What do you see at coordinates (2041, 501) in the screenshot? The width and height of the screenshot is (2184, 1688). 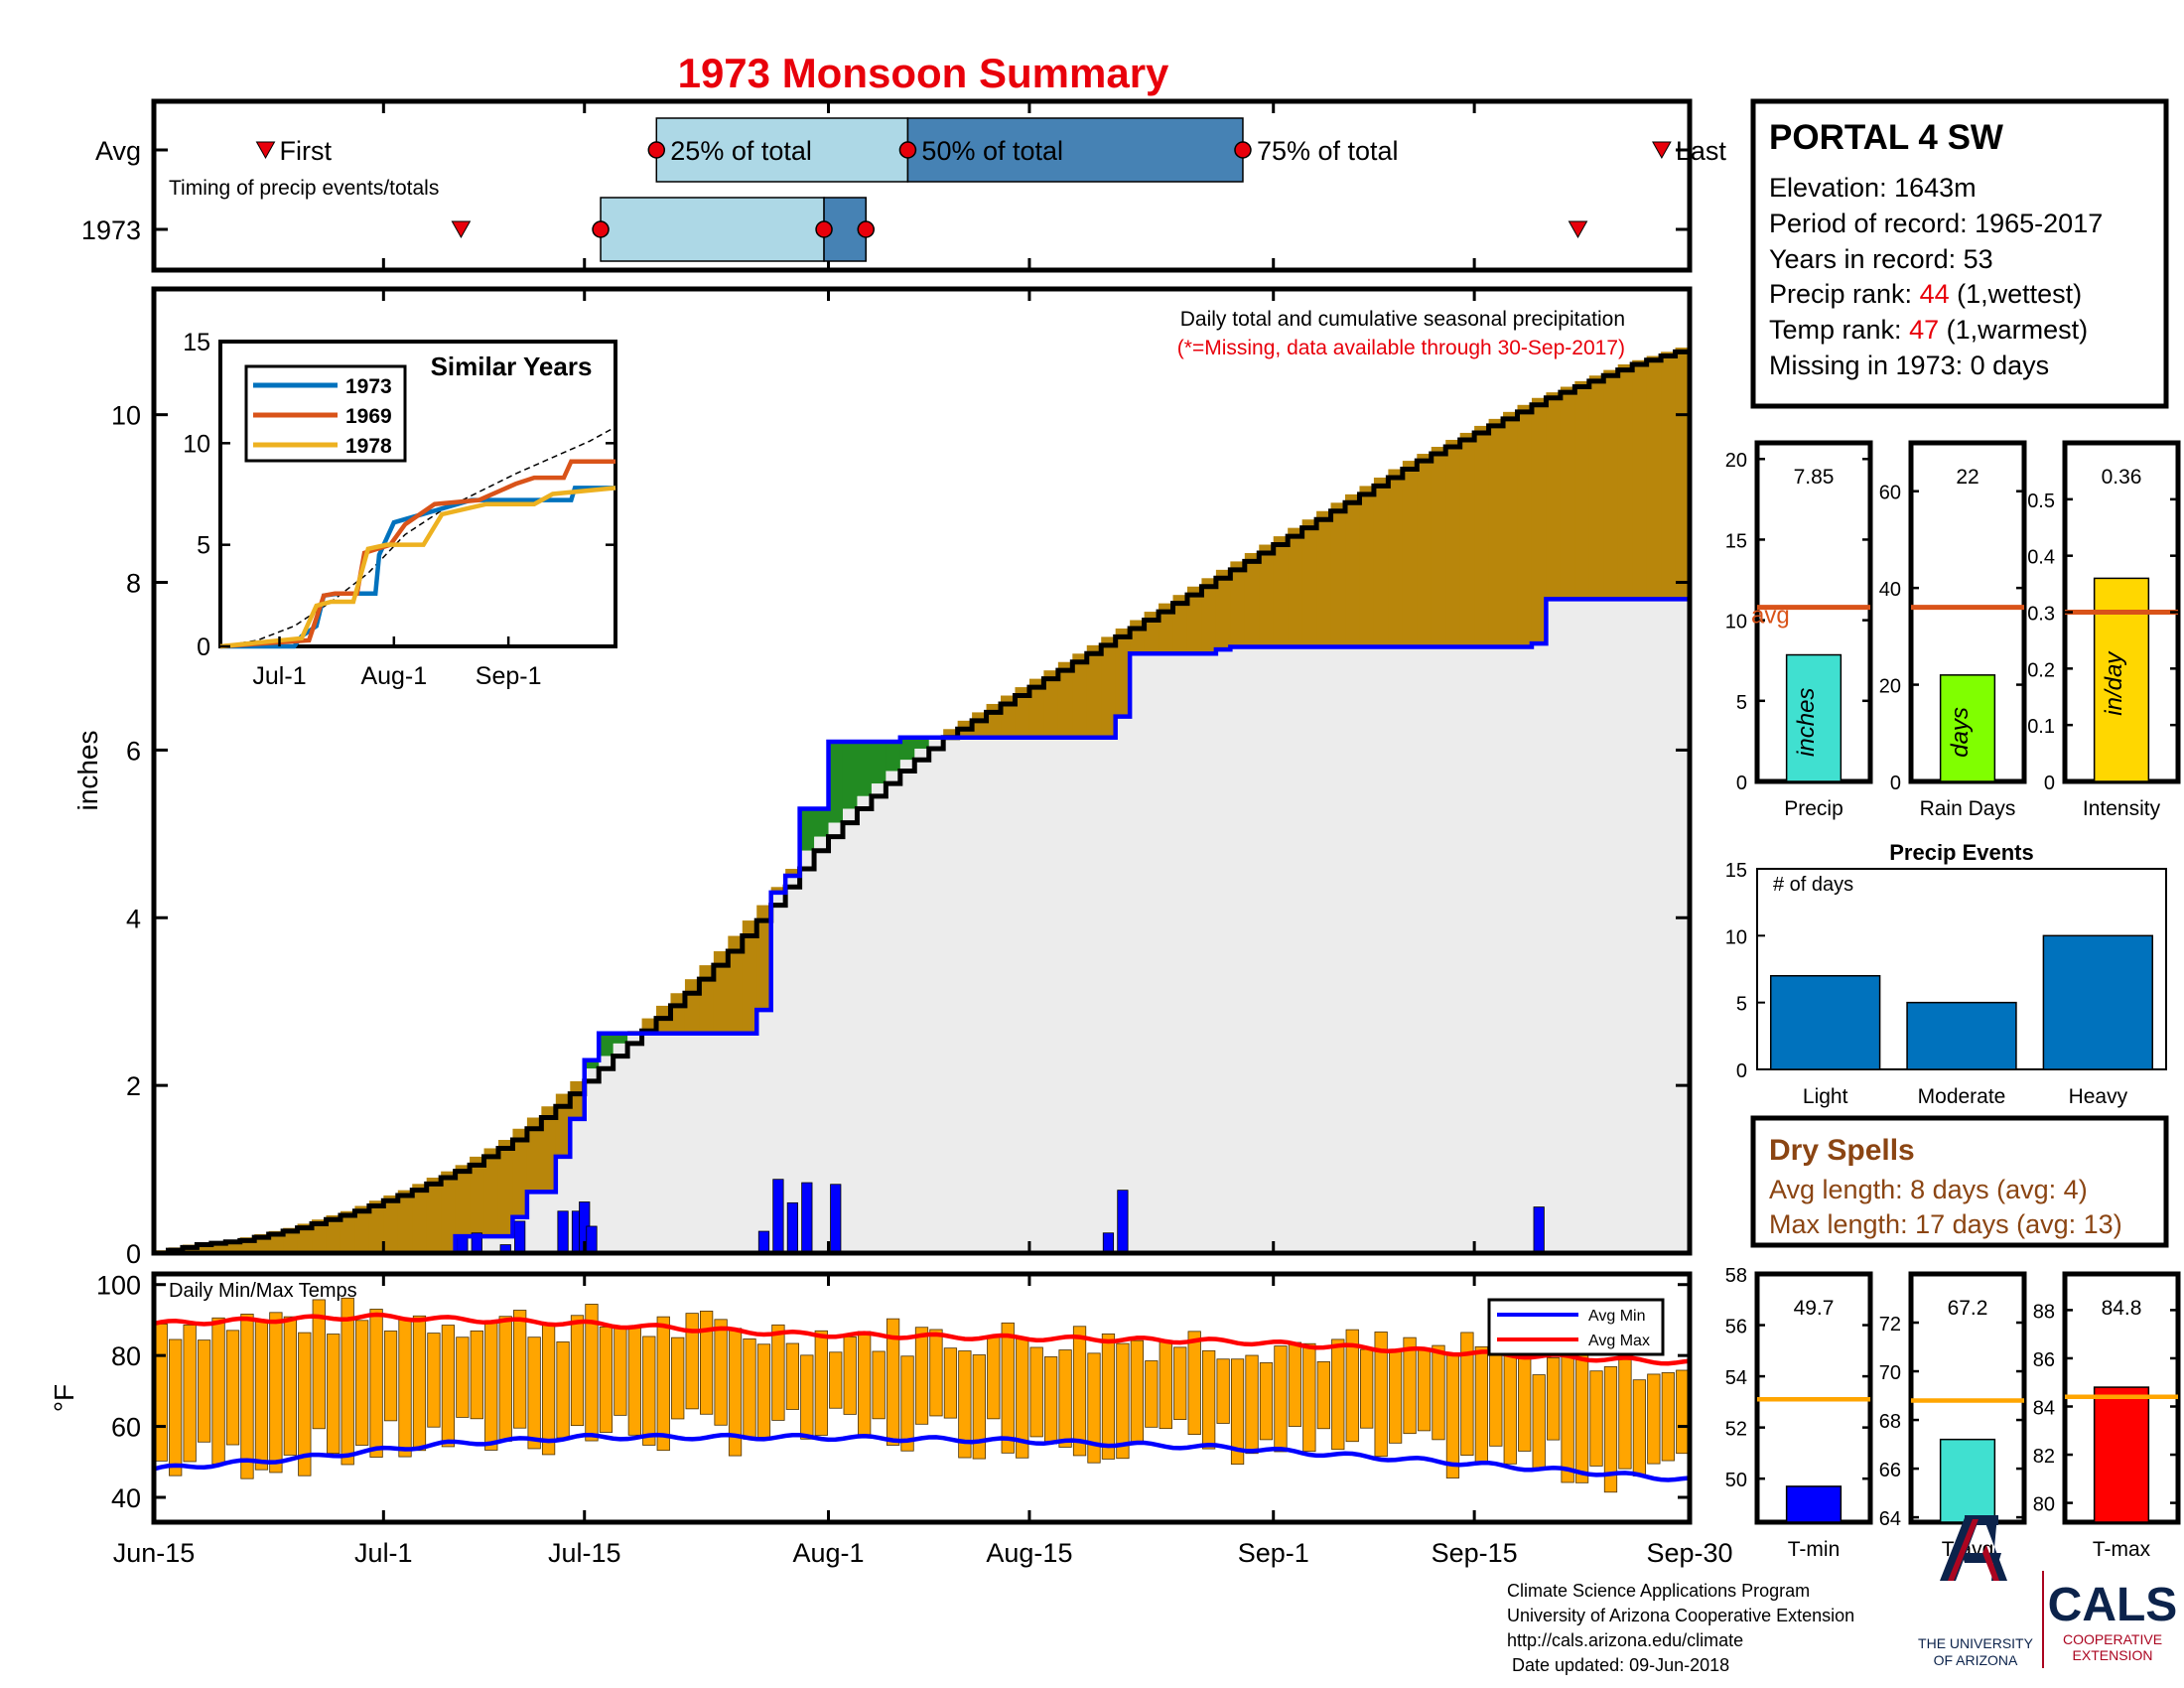 I see `summary-ytick-label: 0.5` at bounding box center [2041, 501].